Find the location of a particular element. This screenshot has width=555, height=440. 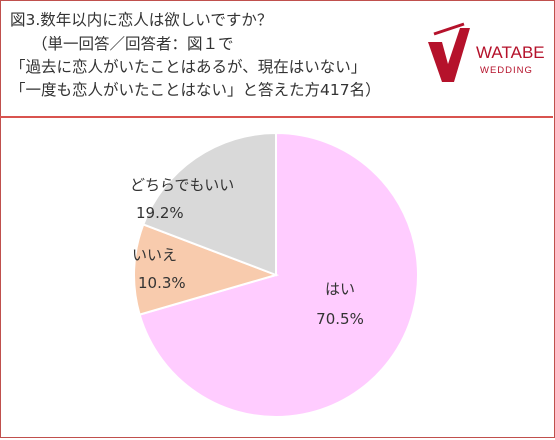

chart-subtitle-line-1: （単一回答／回答者：図１で is located at coordinates (133, 44).